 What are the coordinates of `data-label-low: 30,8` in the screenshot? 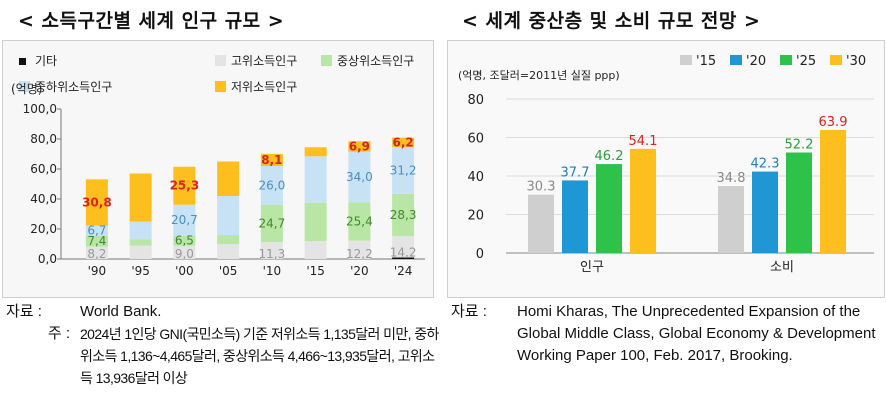 It's located at (97, 202).